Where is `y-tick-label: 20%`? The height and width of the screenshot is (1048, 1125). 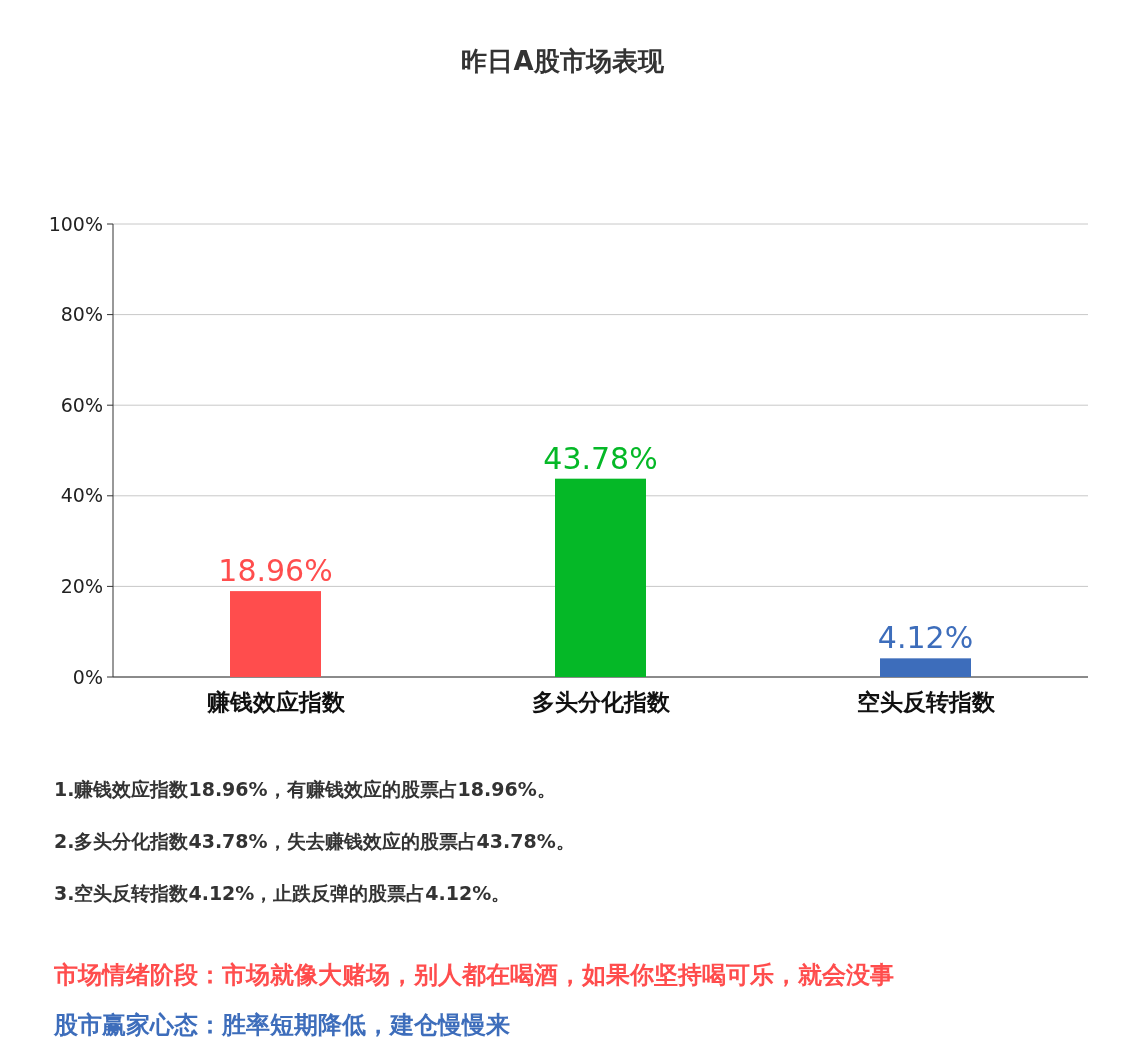
y-tick-label: 20% is located at coordinates (81, 586).